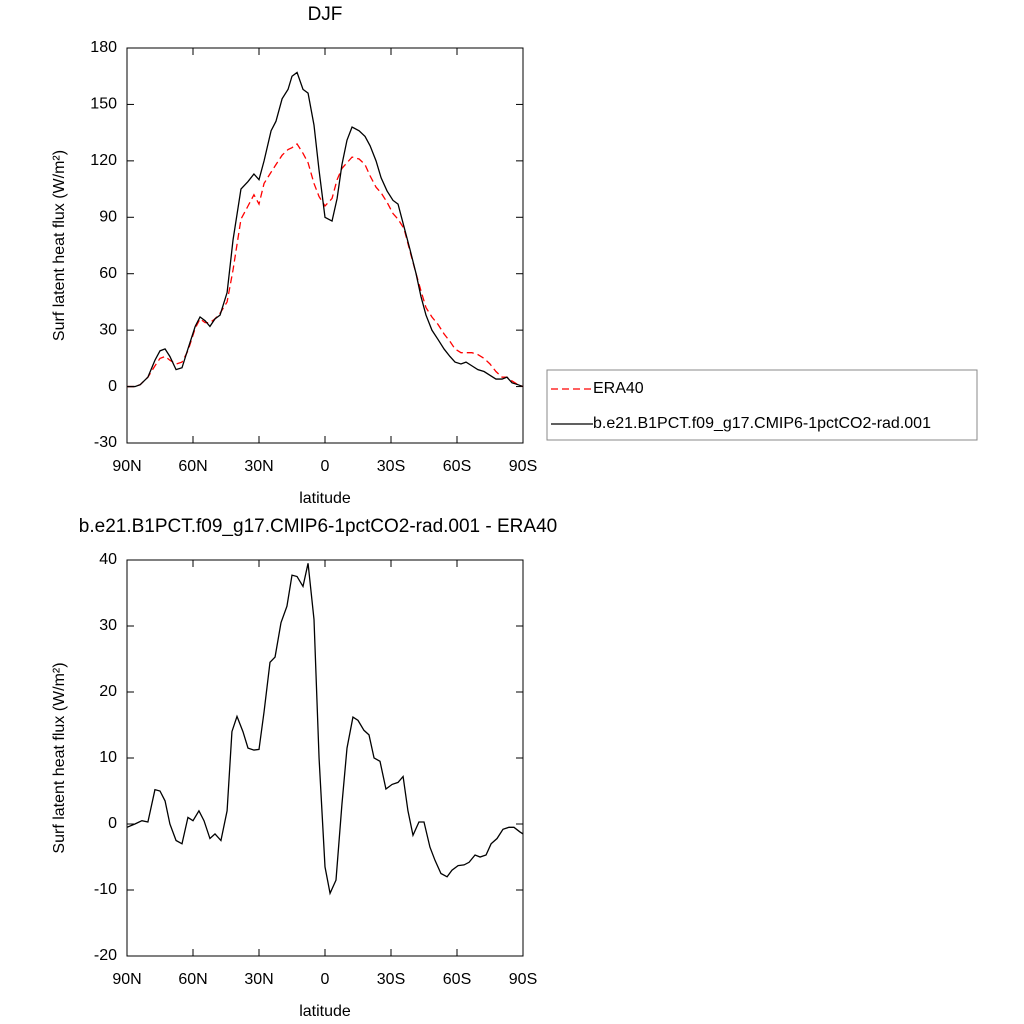 The height and width of the screenshot is (1024, 1024). I want to click on y-tick-label: -20, so click(105, 955).